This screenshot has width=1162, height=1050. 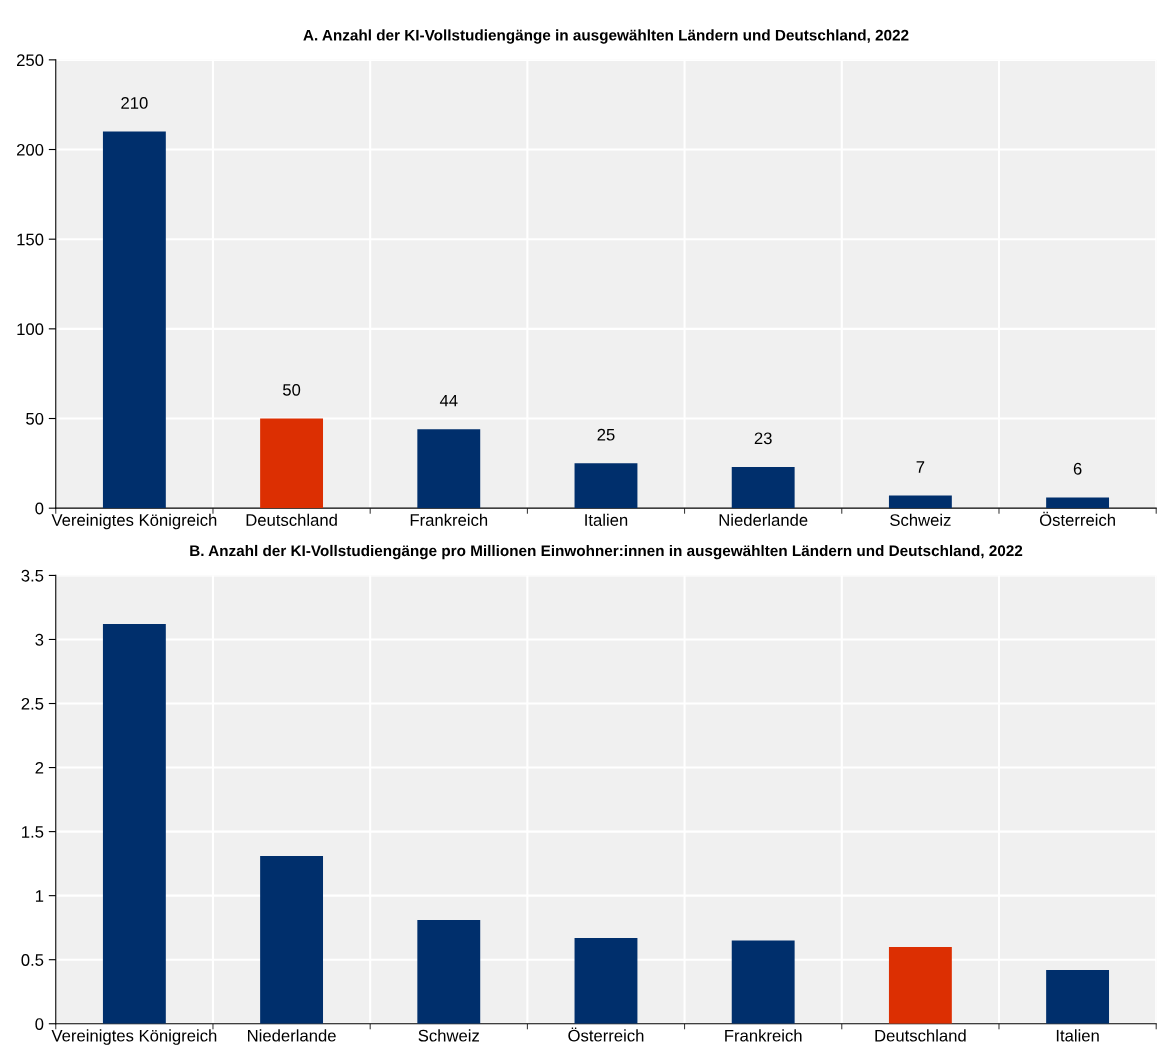 I want to click on y-tick-label: 50, so click(x=35, y=418).